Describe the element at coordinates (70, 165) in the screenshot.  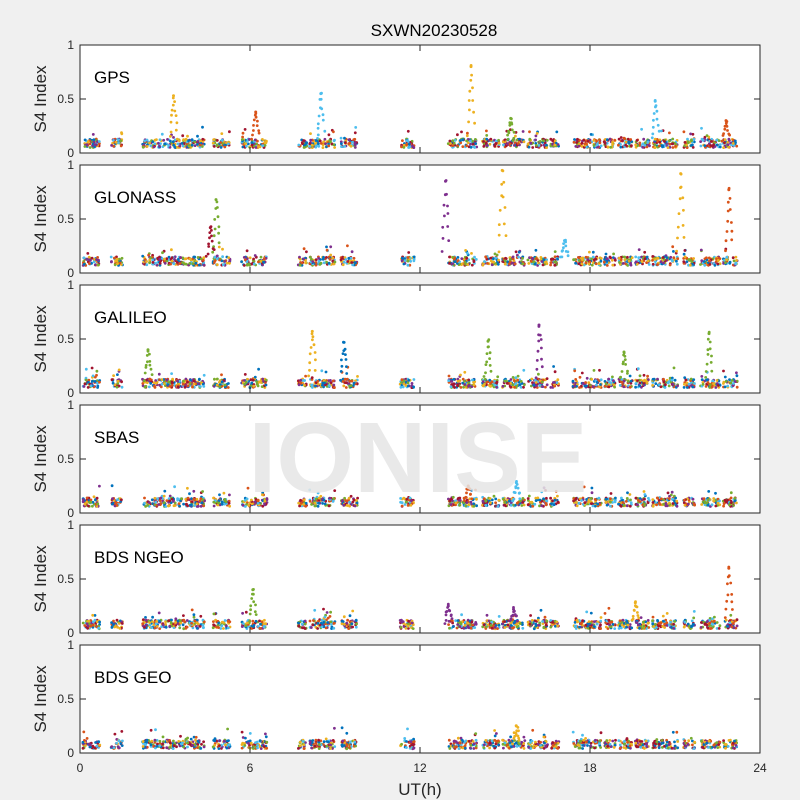
I see `y-tick-label: 1` at that location.